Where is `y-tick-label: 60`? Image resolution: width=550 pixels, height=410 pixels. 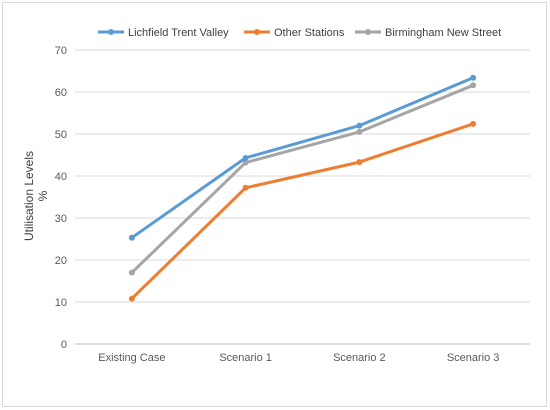
y-tick-label: 60 is located at coordinates (61, 93).